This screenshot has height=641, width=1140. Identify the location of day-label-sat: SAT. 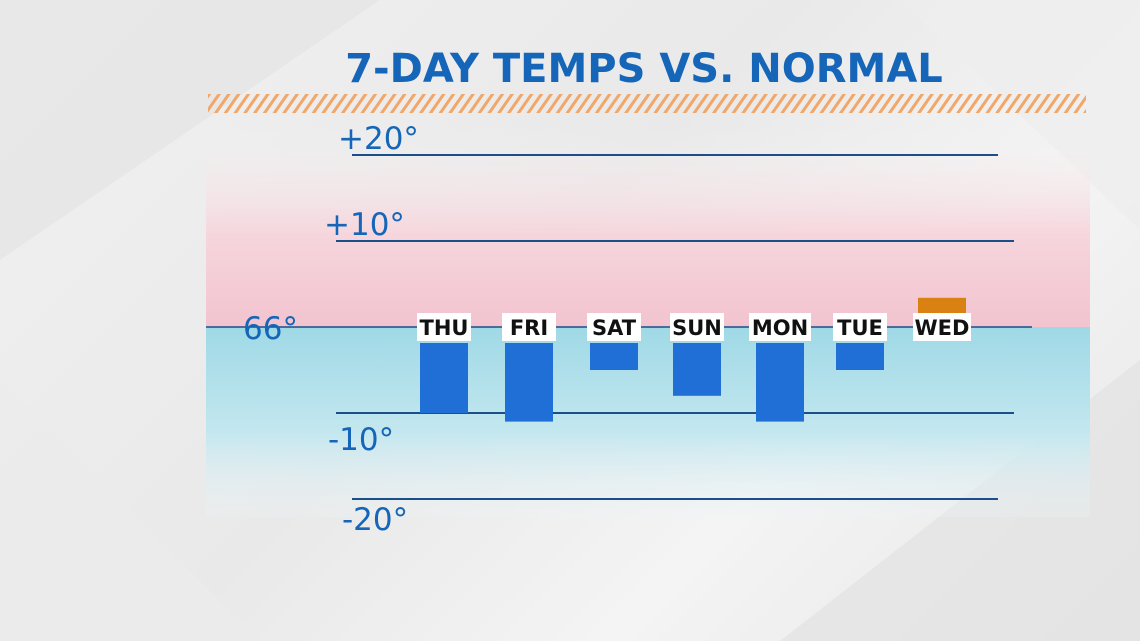
(614, 328).